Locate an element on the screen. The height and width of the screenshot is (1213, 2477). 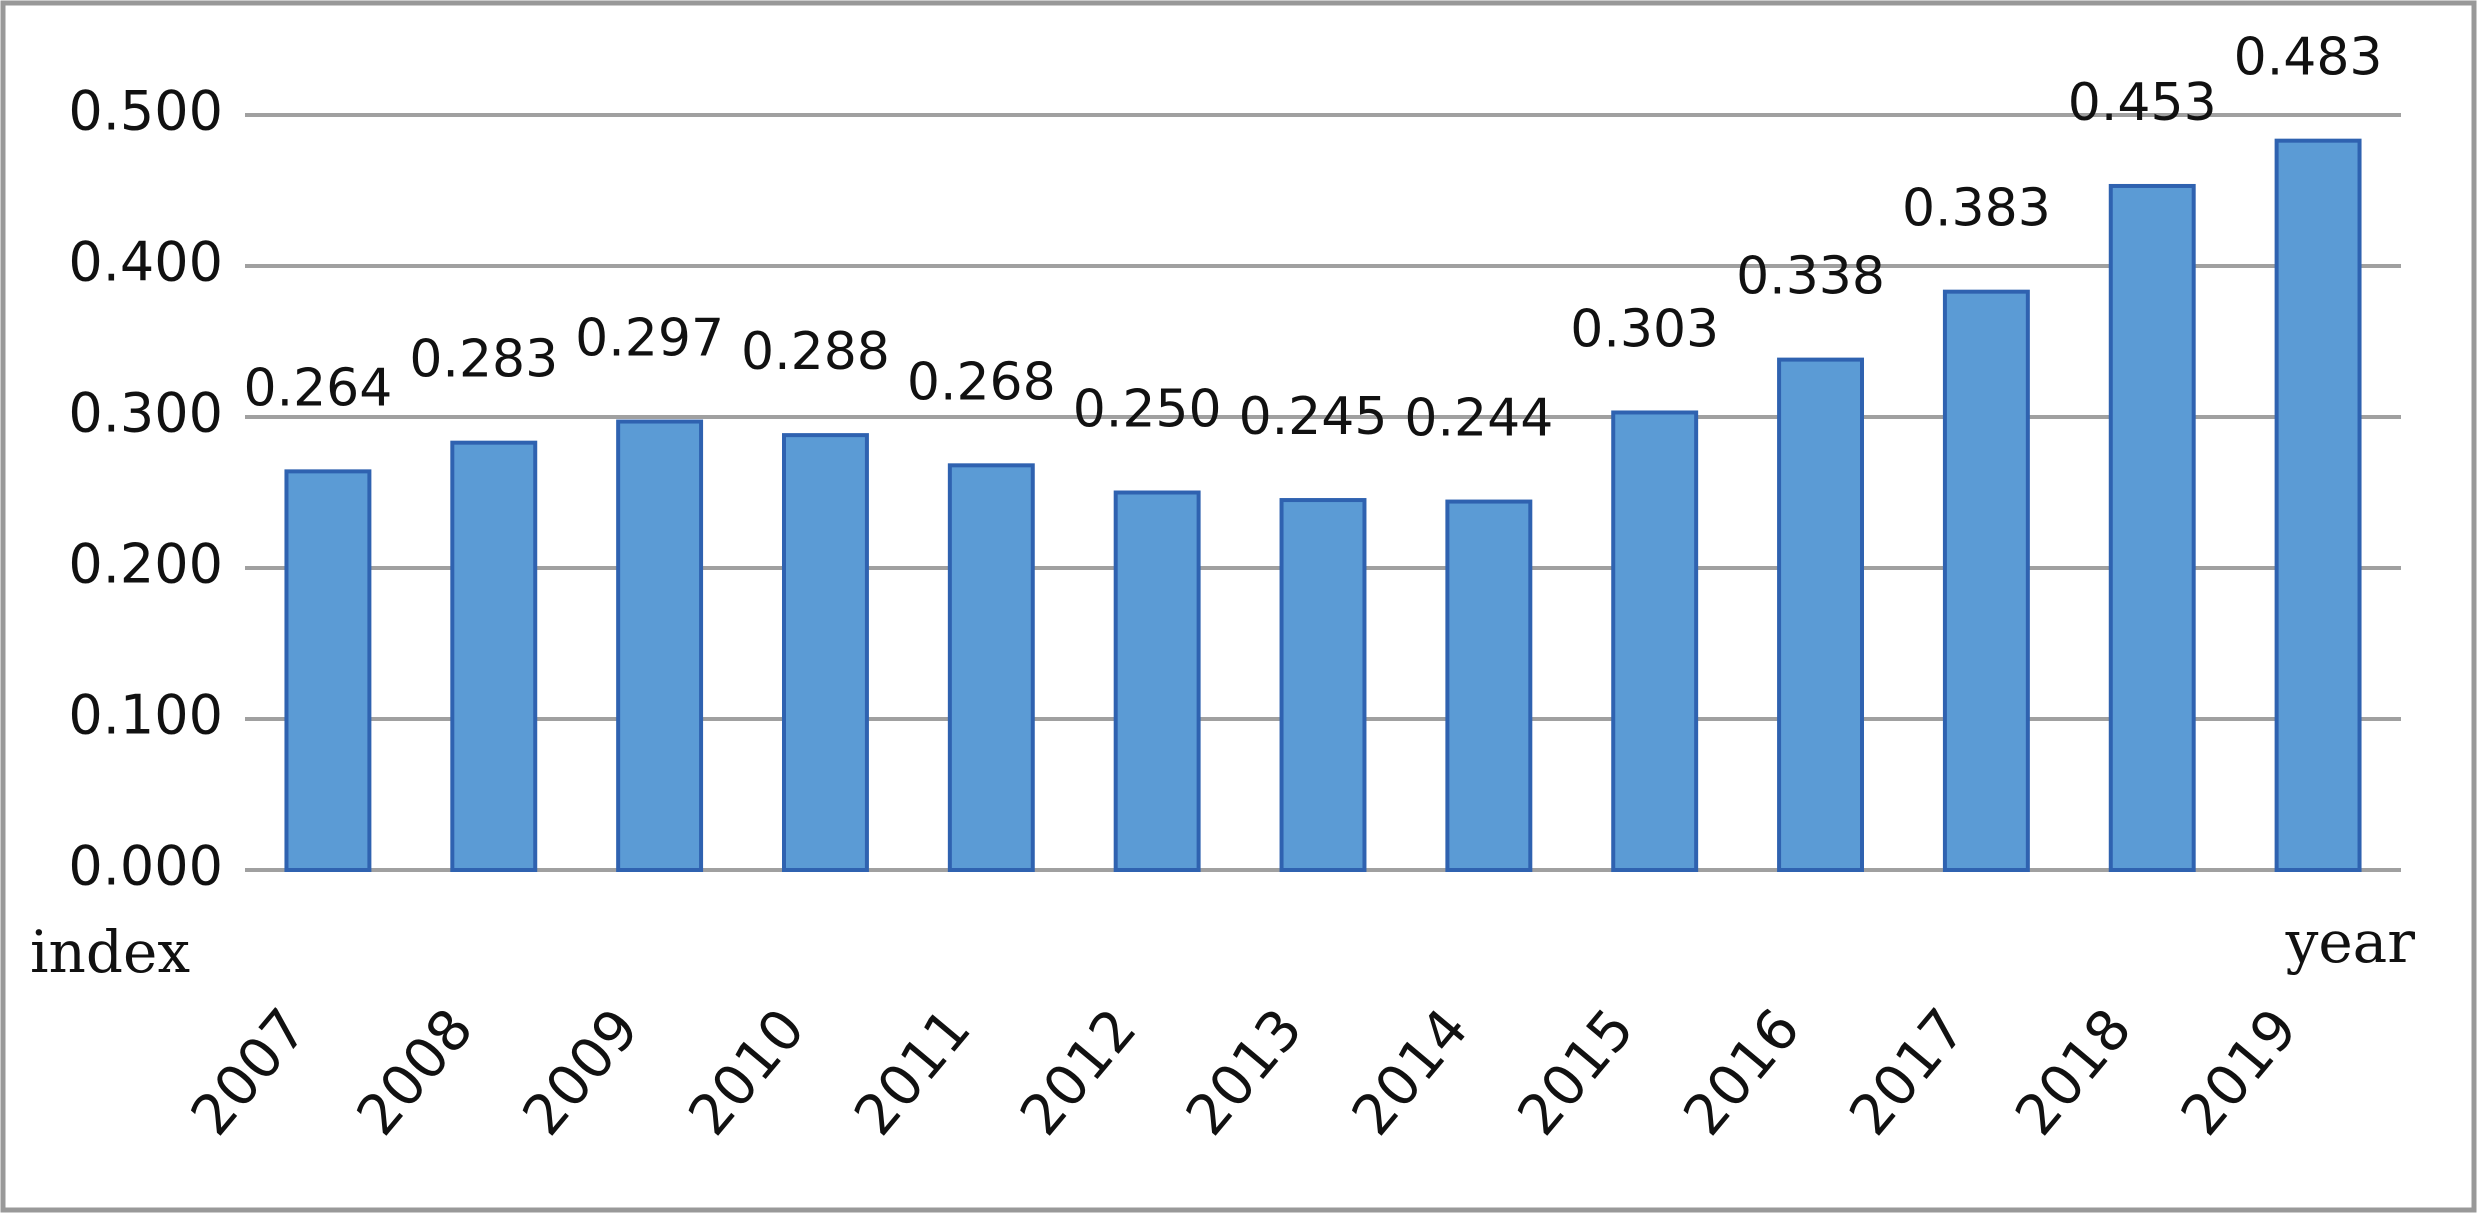
value-label: 0.383 is located at coordinates (1976, 209).